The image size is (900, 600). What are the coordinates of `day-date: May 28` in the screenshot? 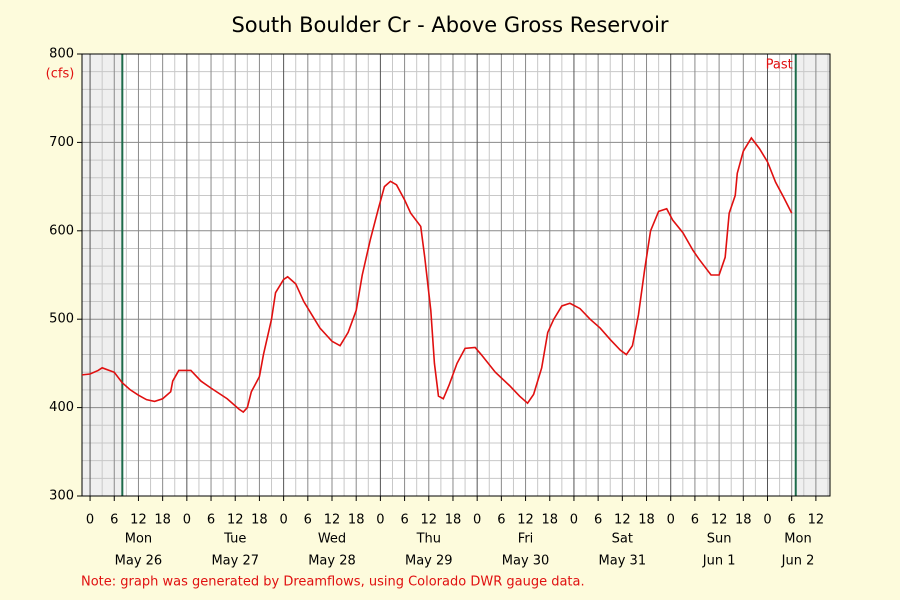 It's located at (332, 561).